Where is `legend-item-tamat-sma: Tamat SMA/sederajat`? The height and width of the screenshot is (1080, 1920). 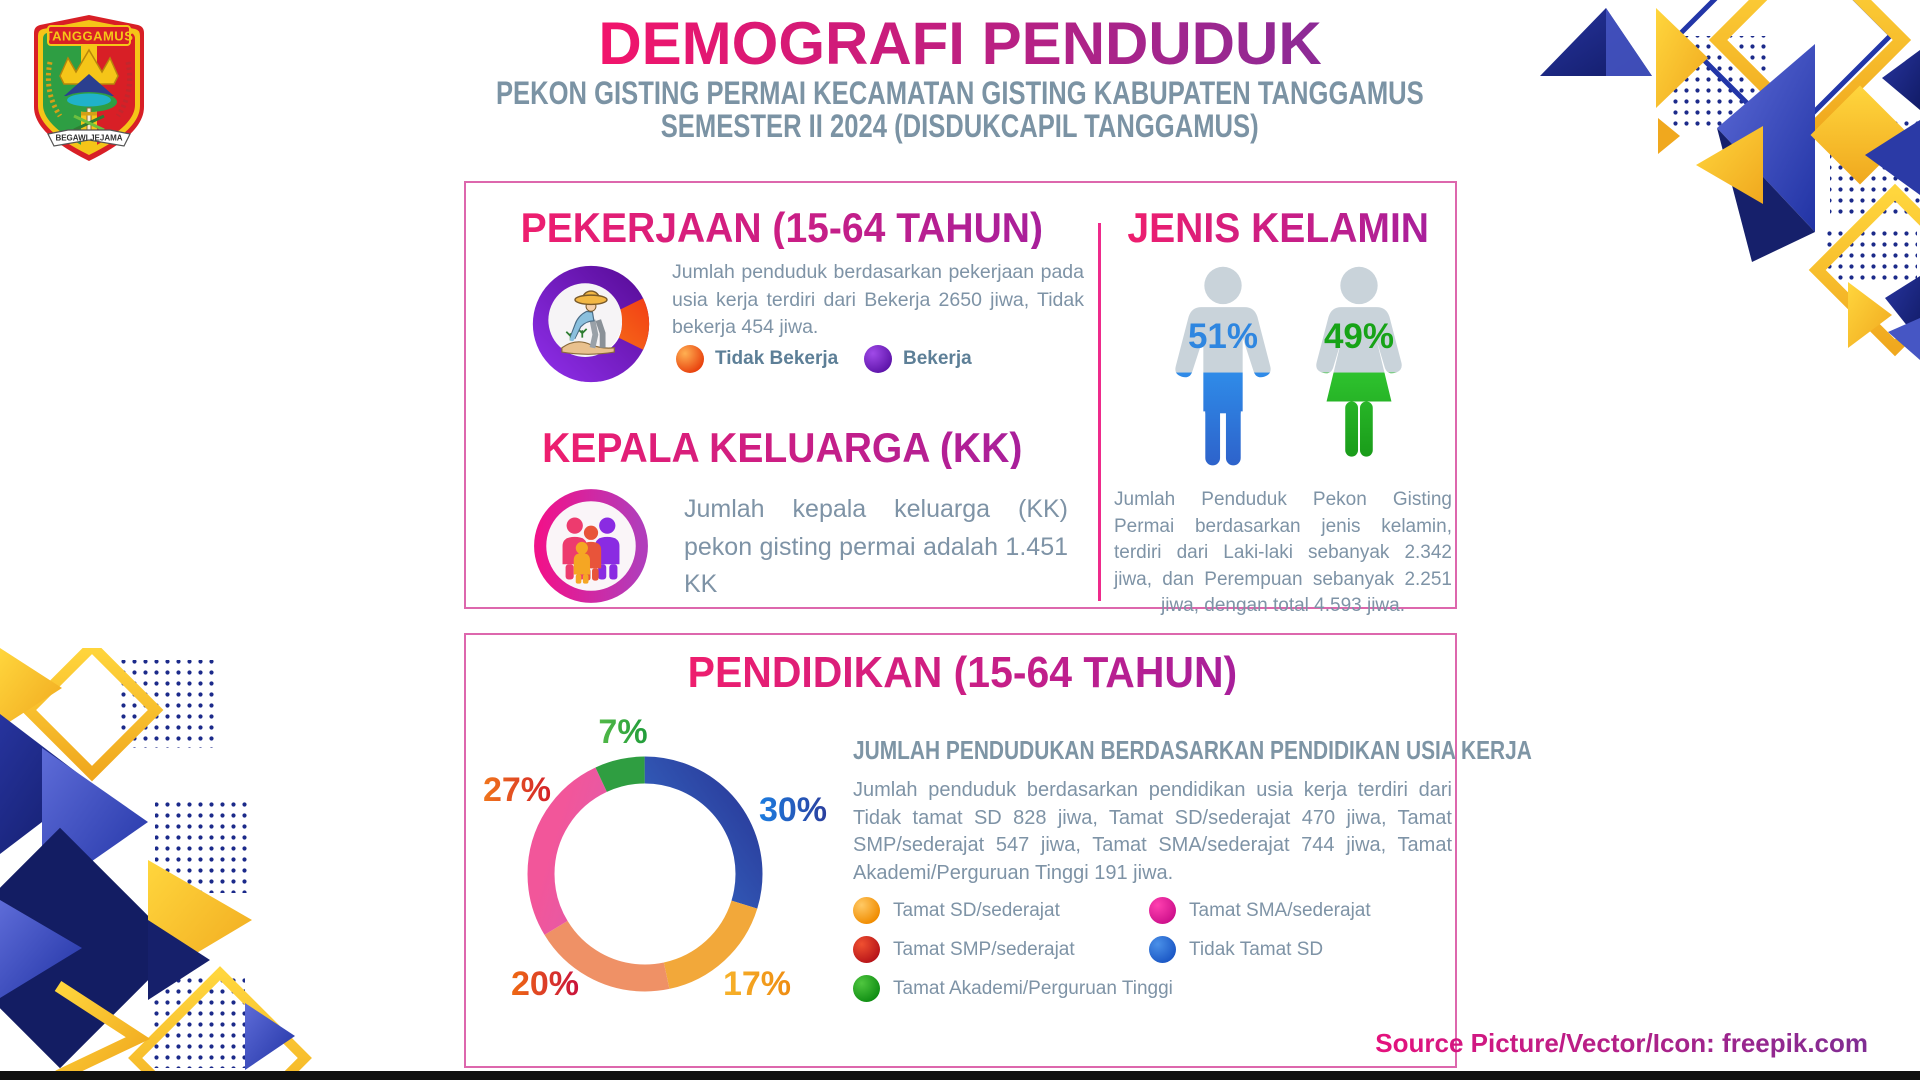
legend-item-tamat-sma: Tamat SMA/sederajat is located at coordinates (1260, 910).